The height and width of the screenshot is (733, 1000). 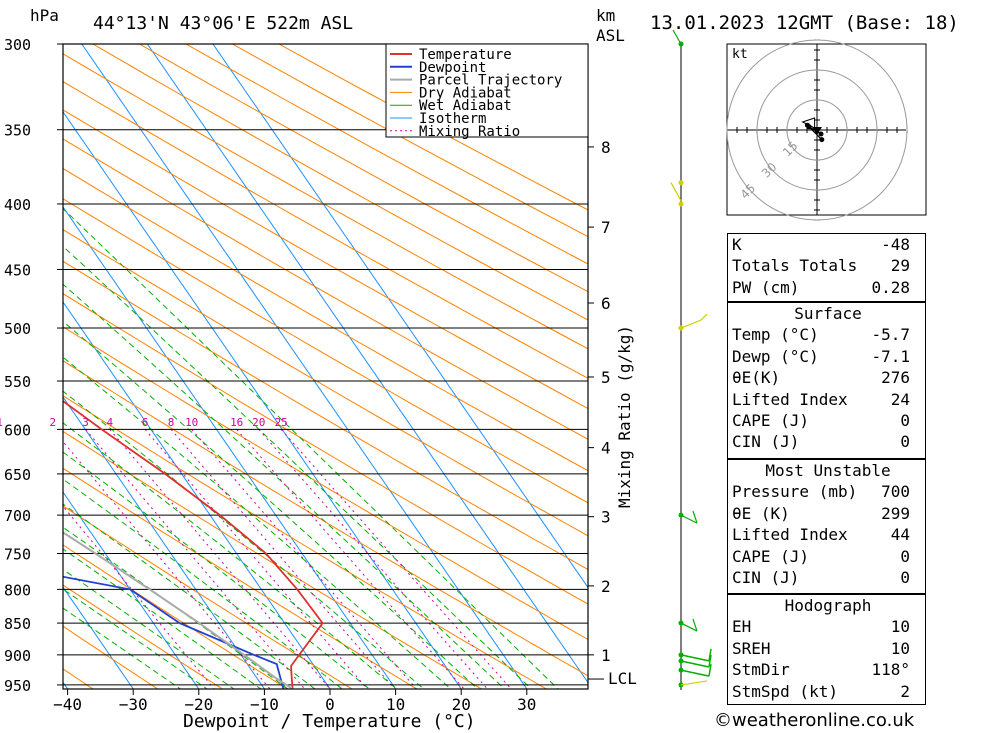 I want to click on indices-label: PW (cm), so click(x=766, y=287).